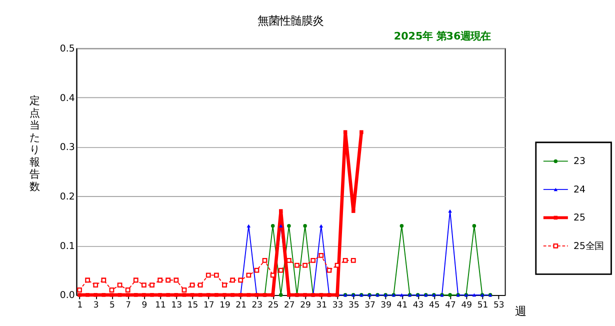 The image size is (615, 326). I want to click on x-tick-label: 7, so click(129, 305).